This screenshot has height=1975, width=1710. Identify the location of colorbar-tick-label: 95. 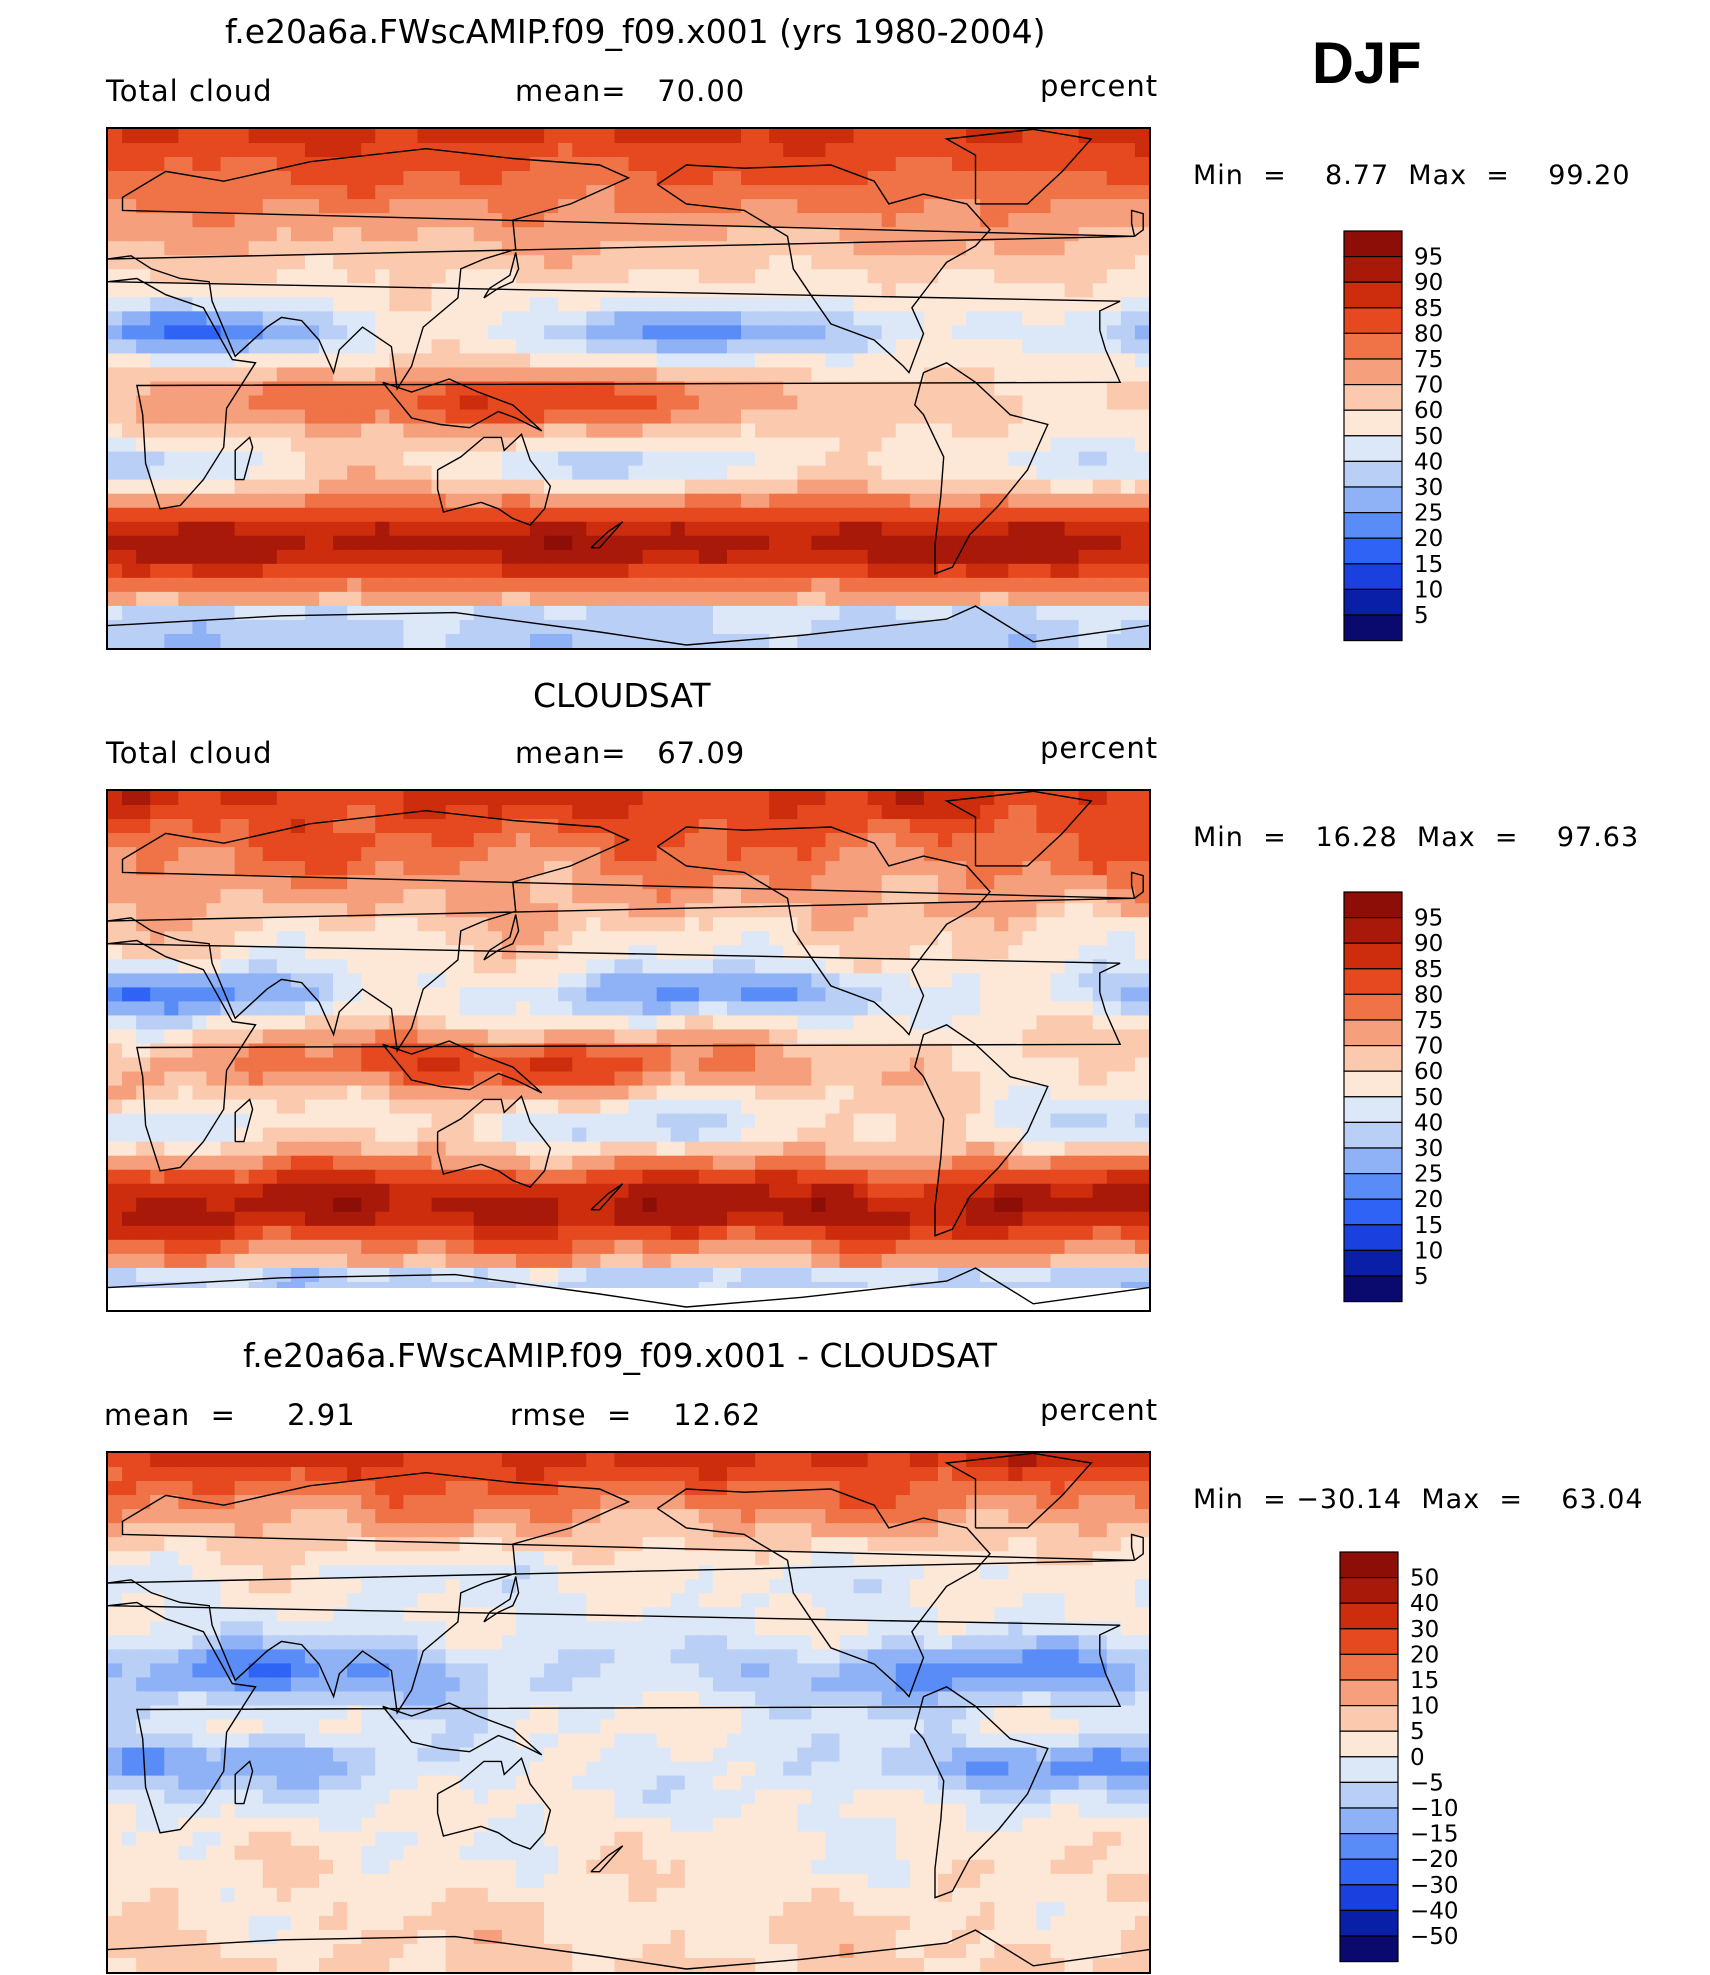
(1428, 258).